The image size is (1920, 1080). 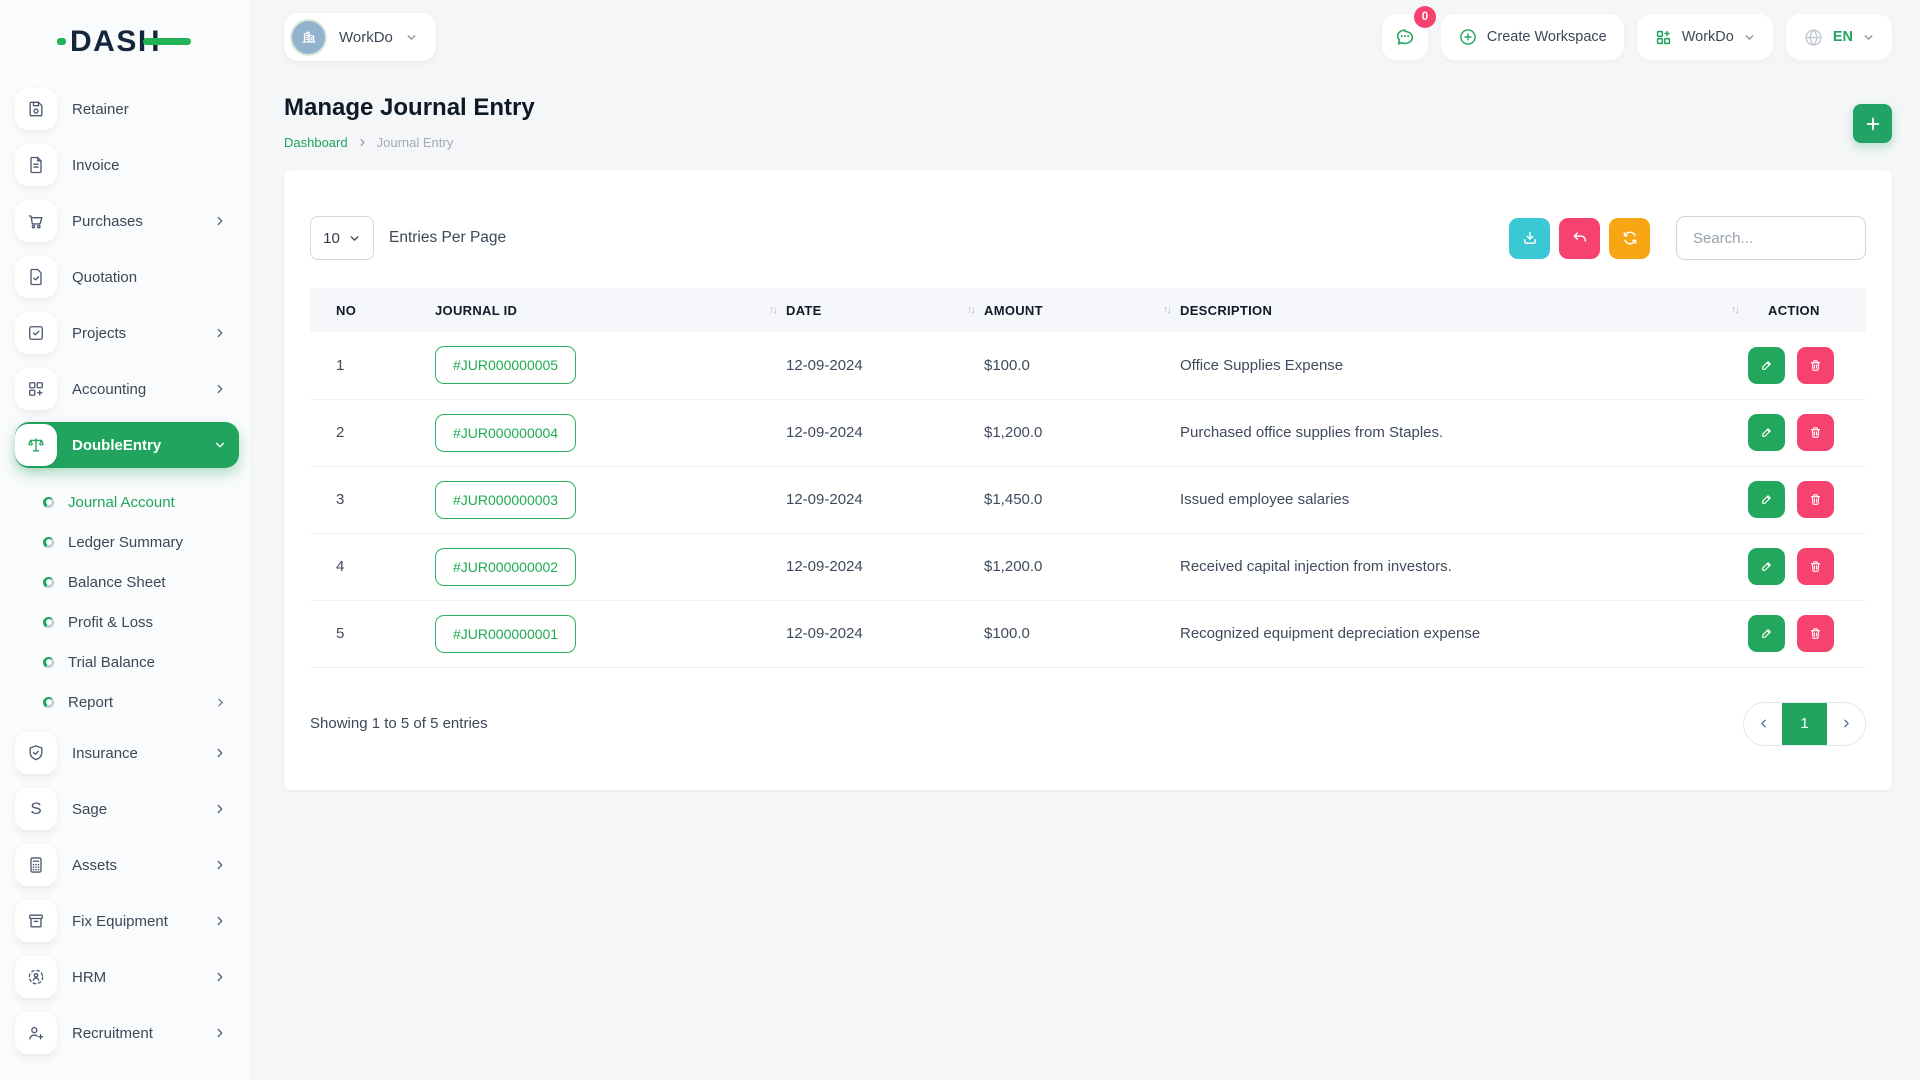 What do you see at coordinates (506, 566) in the screenshot?
I see `journal-id-badge: #JUR000000002` at bounding box center [506, 566].